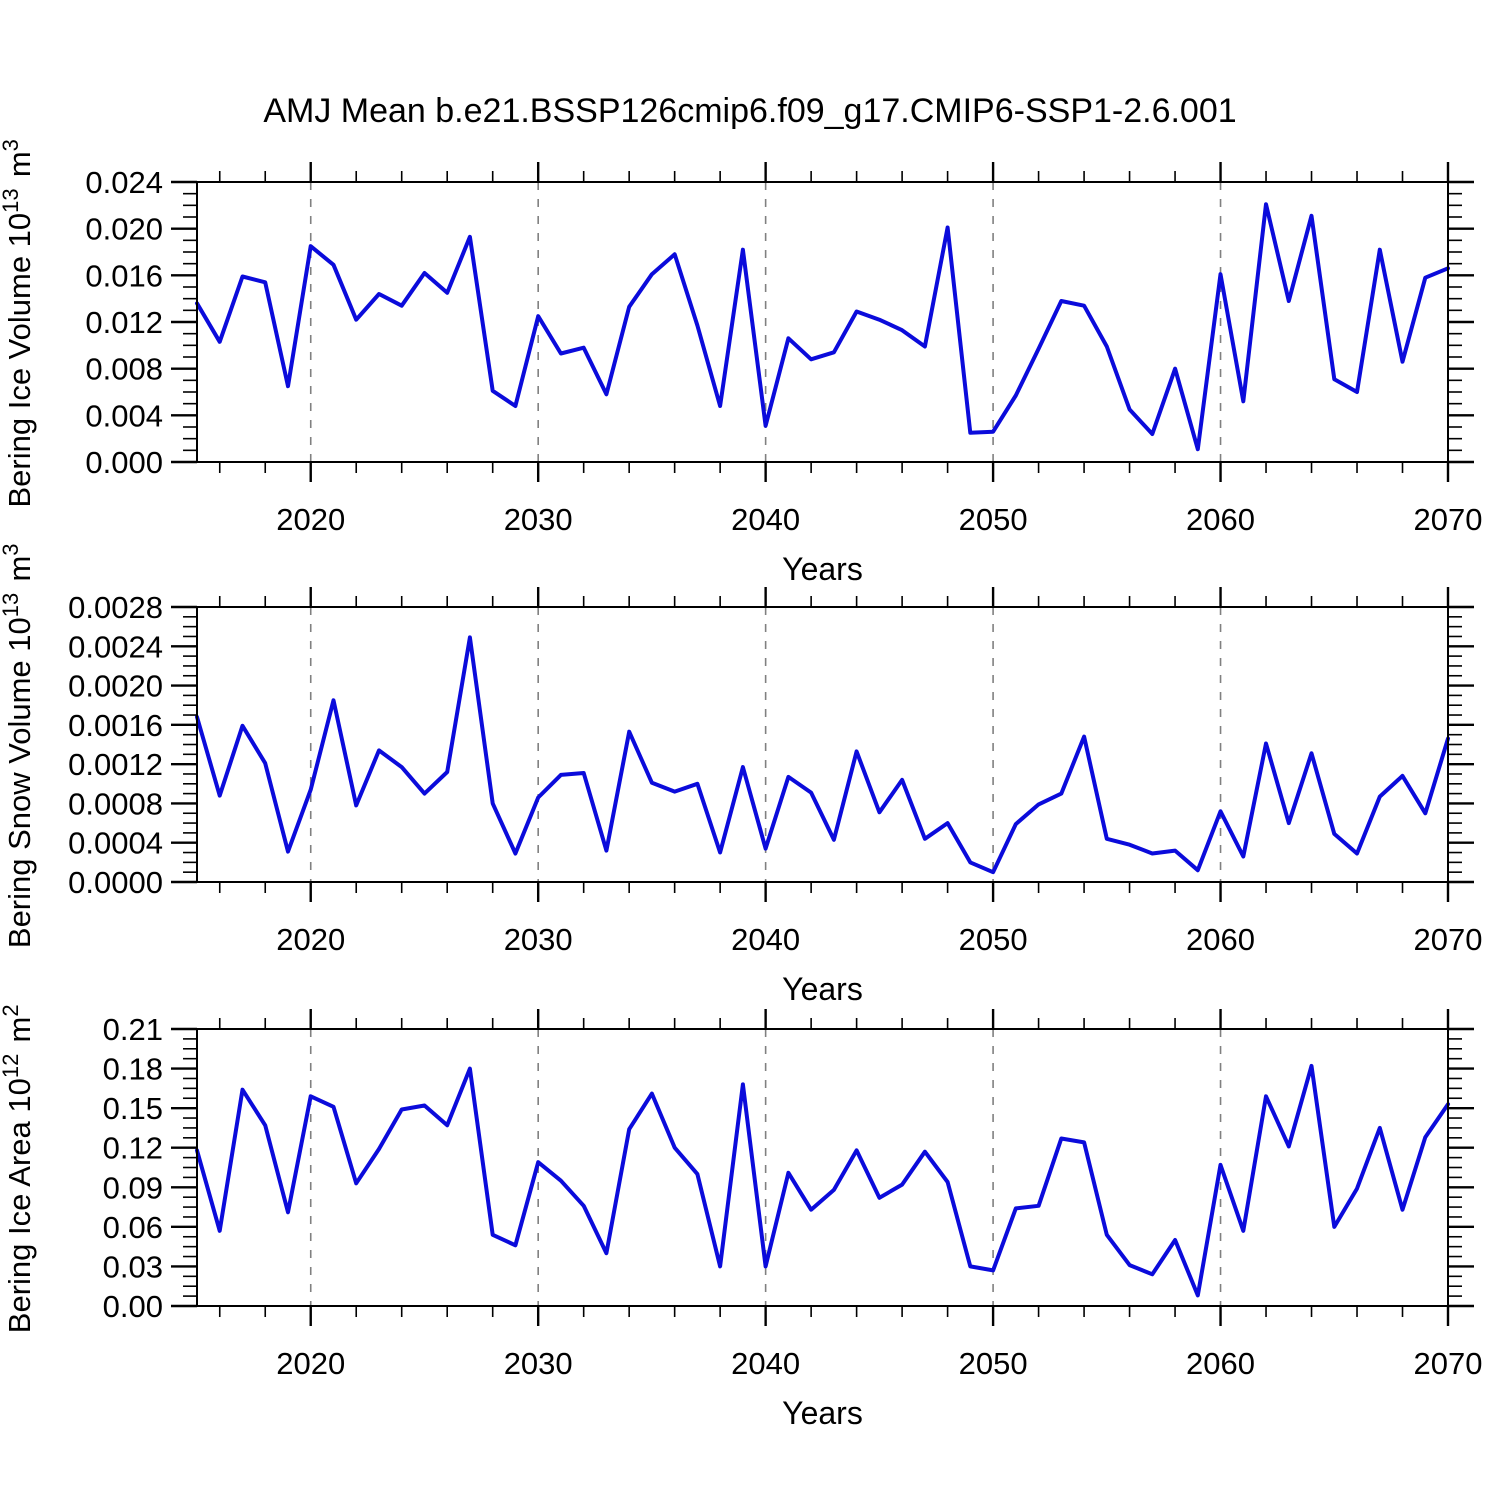 This screenshot has width=1500, height=1500. Describe the element at coordinates (822, 327) in the screenshot. I see `bering-ice-volume-line` at that location.